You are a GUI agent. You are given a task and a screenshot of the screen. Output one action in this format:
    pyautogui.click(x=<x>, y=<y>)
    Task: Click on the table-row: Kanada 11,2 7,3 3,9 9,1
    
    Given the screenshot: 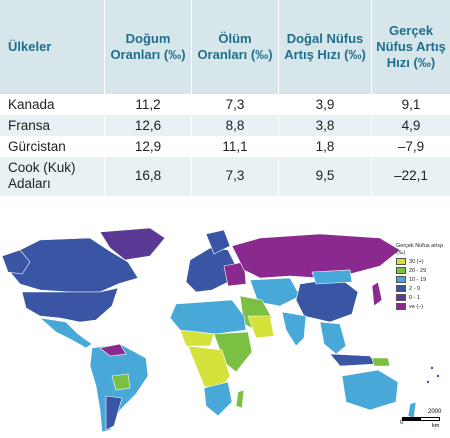 What is the action you would take?
    pyautogui.click(x=225, y=104)
    